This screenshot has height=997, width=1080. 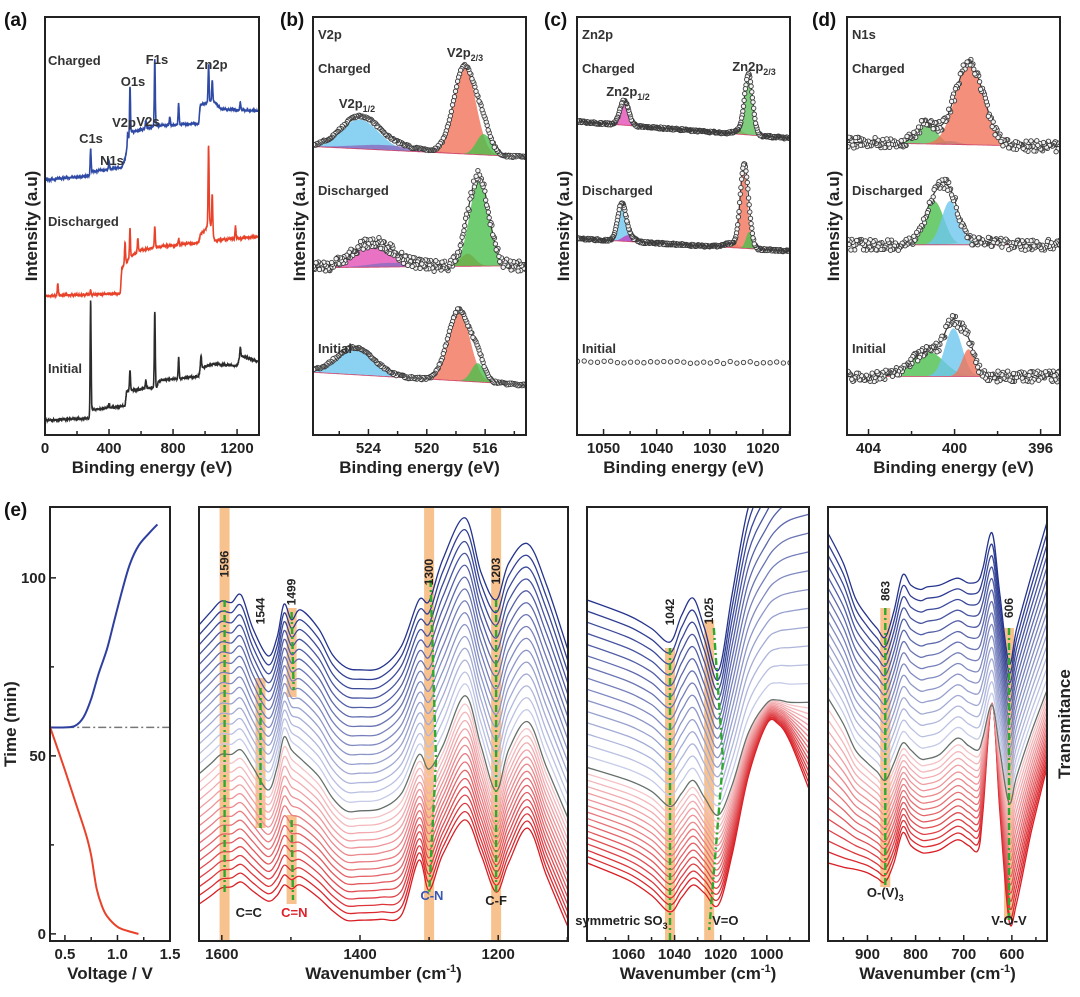 I want to click on x-tick-label: 400, so click(x=954, y=448).